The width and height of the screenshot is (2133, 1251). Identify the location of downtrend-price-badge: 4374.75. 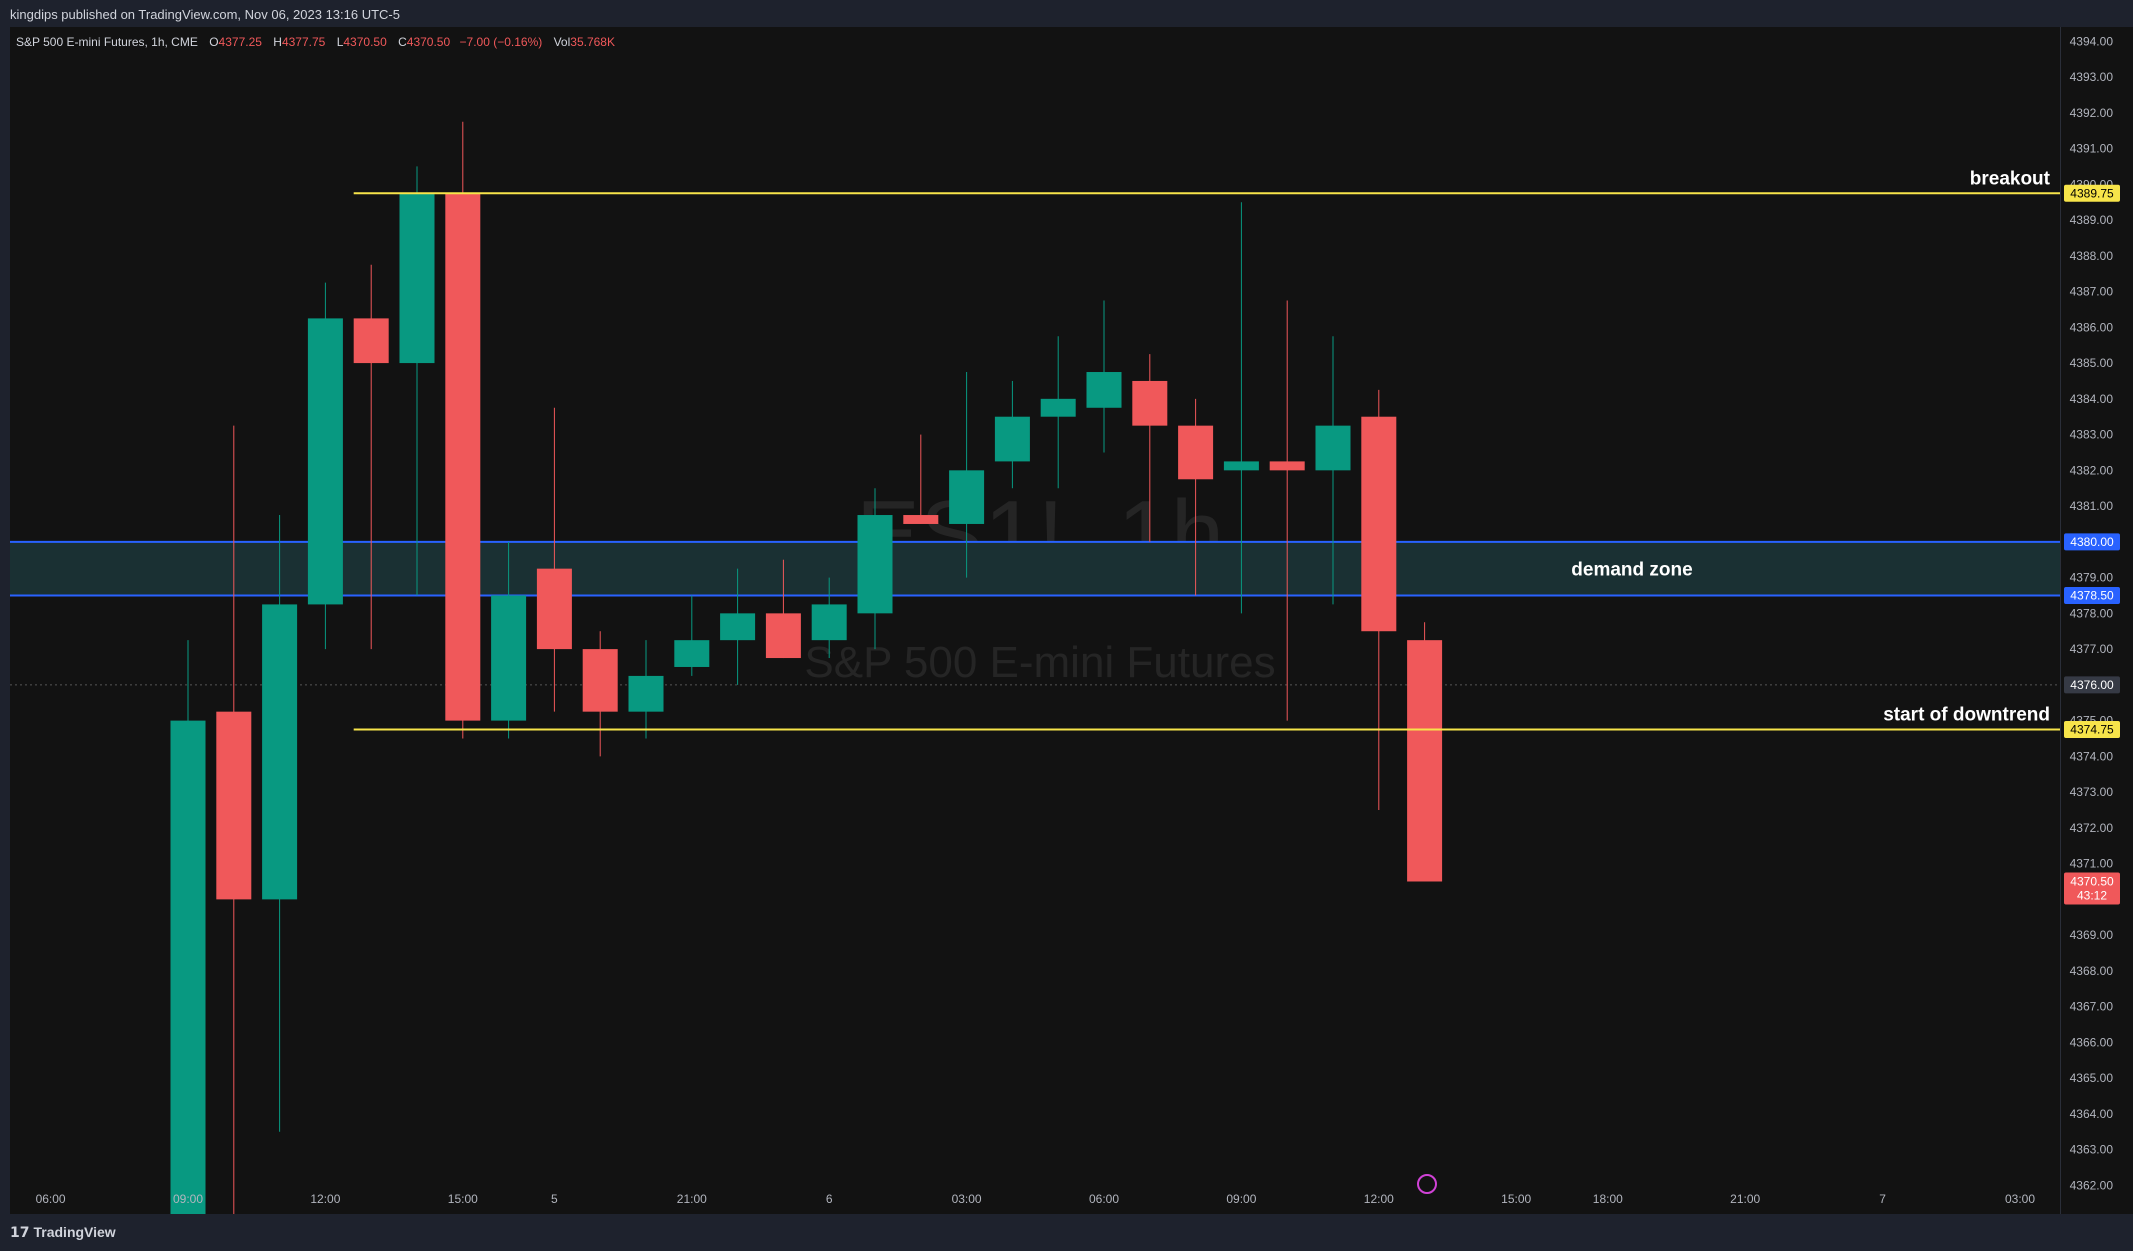
(2092, 730).